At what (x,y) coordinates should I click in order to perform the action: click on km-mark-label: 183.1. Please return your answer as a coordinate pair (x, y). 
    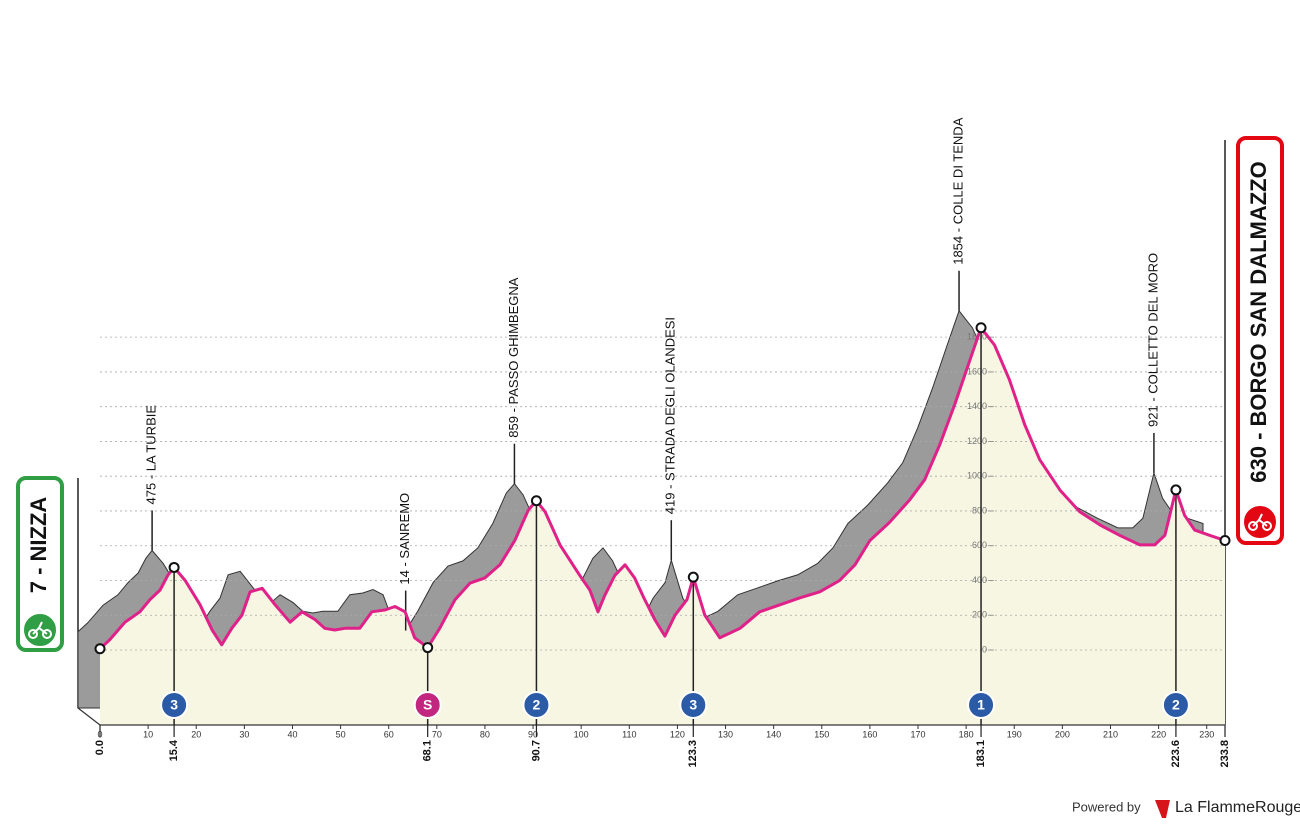
    Looking at the image, I should click on (981, 754).